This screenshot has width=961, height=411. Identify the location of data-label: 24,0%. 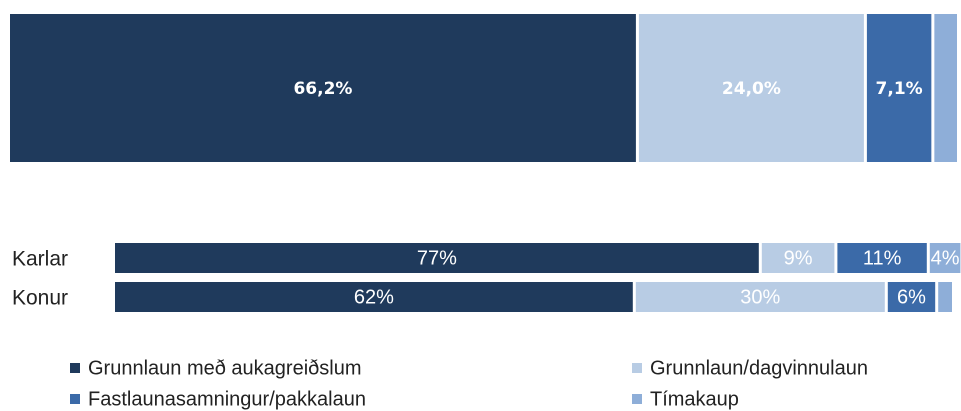
(751, 89).